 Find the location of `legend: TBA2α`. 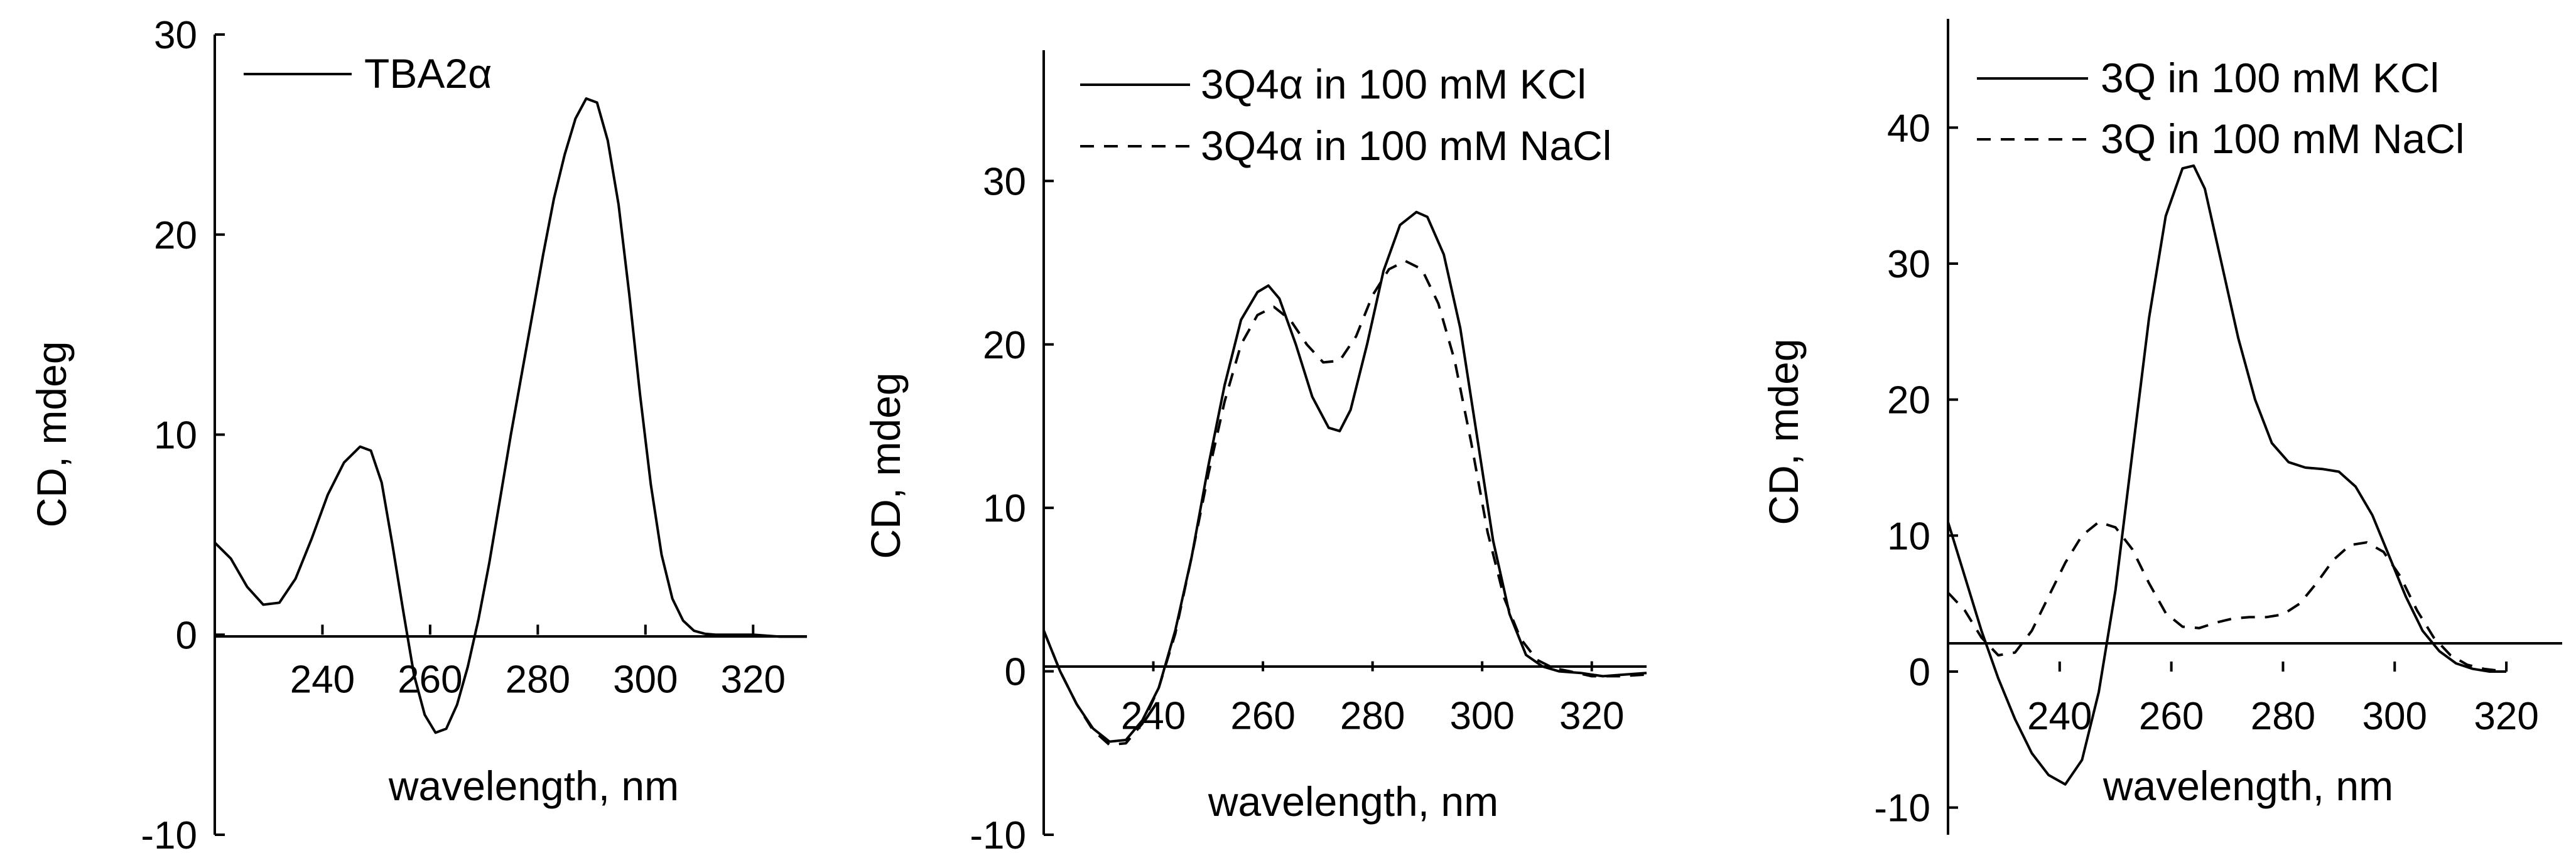

legend: TBA2α is located at coordinates (368, 73).